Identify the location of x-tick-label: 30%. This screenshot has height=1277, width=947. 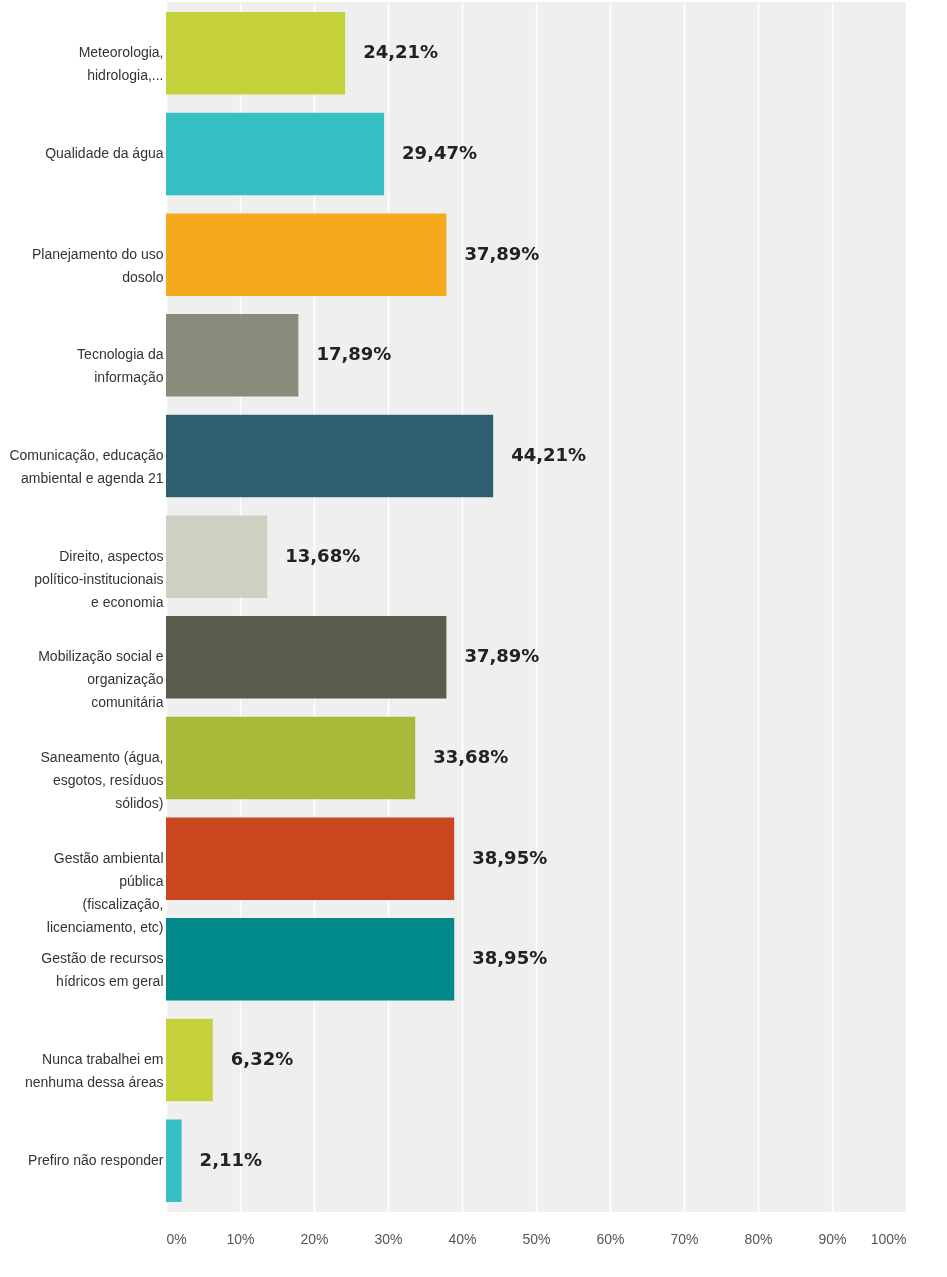
(388, 1238).